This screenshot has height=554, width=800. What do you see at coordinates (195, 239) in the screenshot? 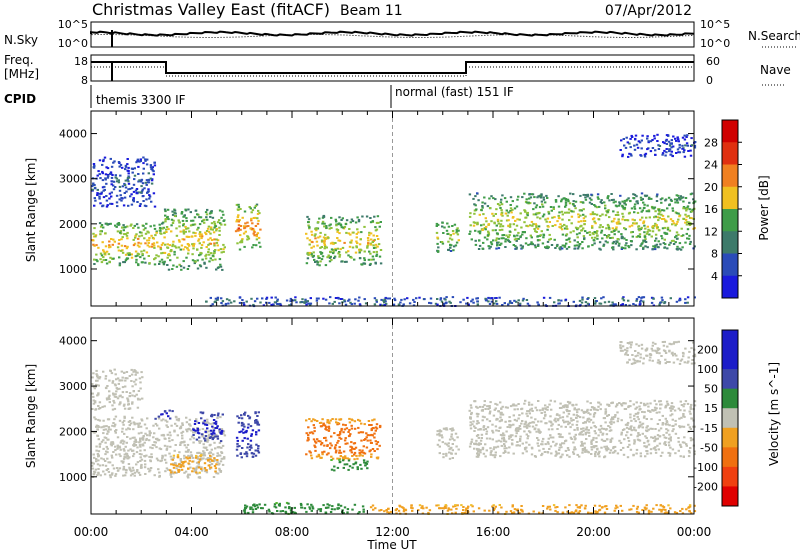
I see `echo-region` at bounding box center [195, 239].